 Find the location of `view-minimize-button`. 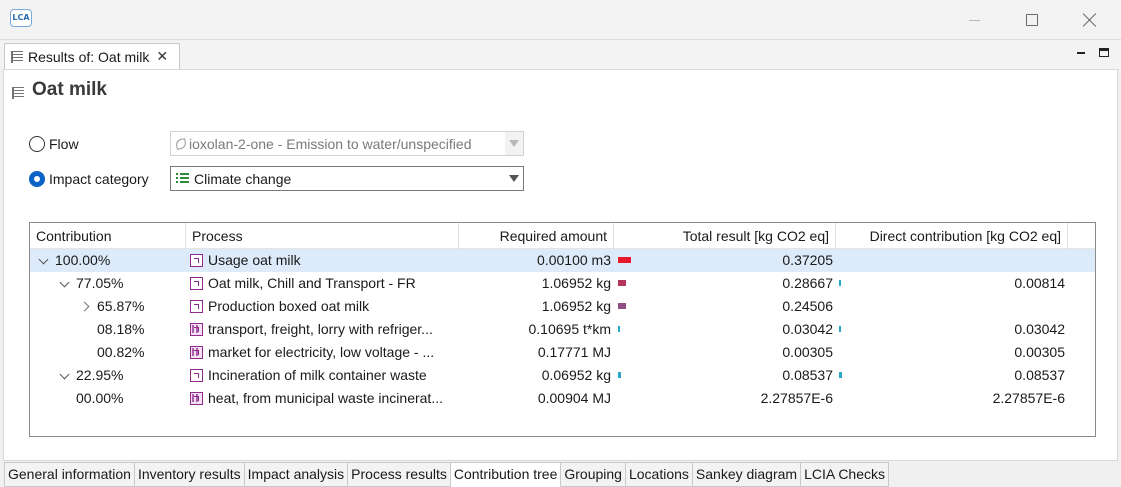

view-minimize-button is located at coordinates (1082, 53).